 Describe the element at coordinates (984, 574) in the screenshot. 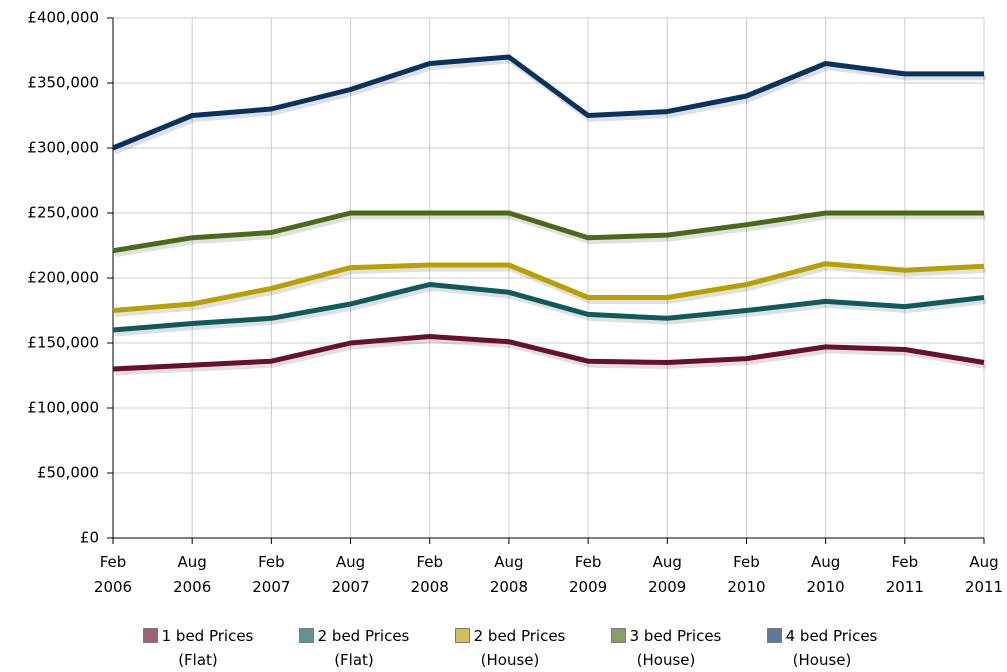

I see `x-tick-label: Aug 2011` at that location.